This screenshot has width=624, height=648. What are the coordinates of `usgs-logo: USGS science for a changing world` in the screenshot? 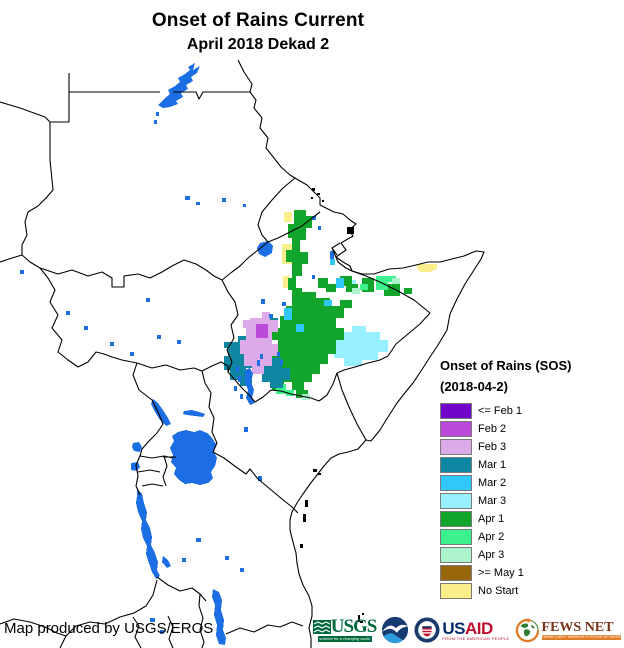 It's located at (345, 629).